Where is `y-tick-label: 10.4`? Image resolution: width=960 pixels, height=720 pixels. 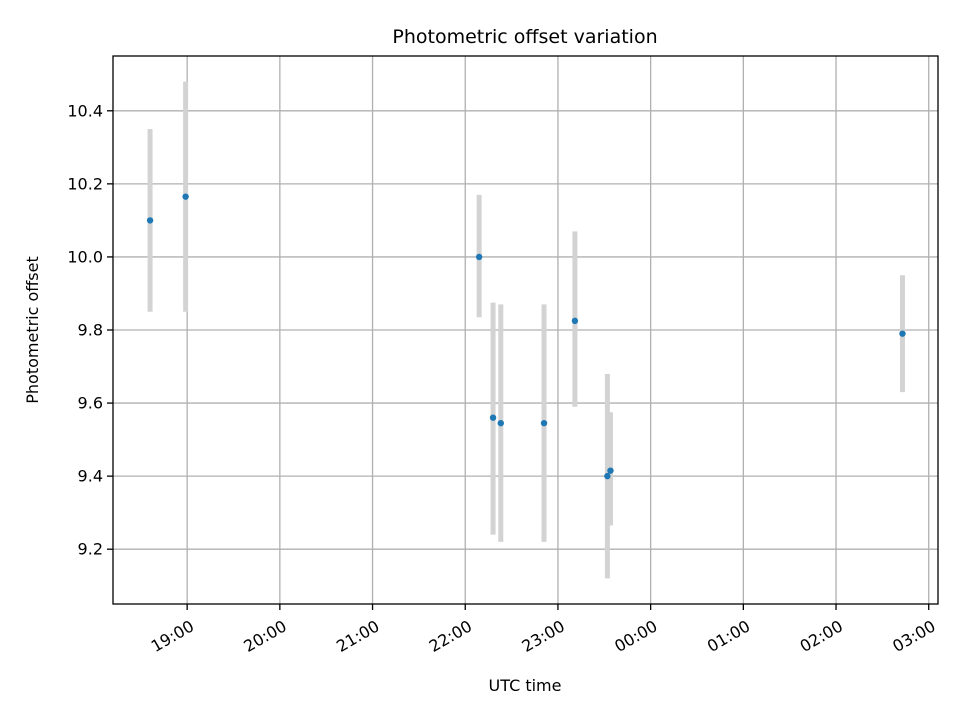 y-tick-label: 10.4 is located at coordinates (85, 110).